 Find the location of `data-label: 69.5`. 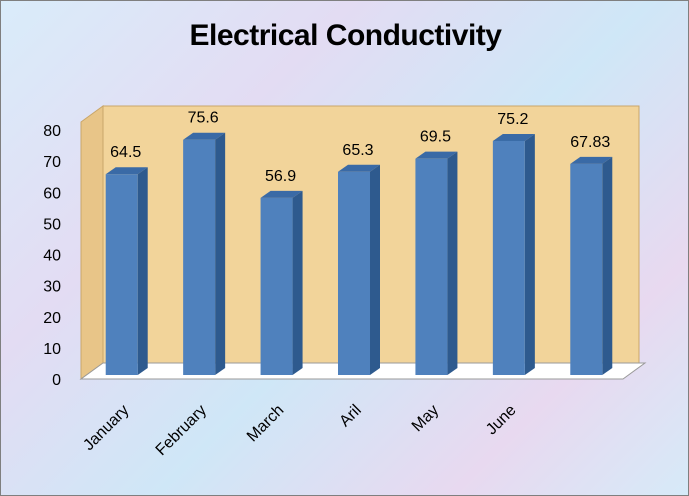

data-label: 69.5 is located at coordinates (435, 137).